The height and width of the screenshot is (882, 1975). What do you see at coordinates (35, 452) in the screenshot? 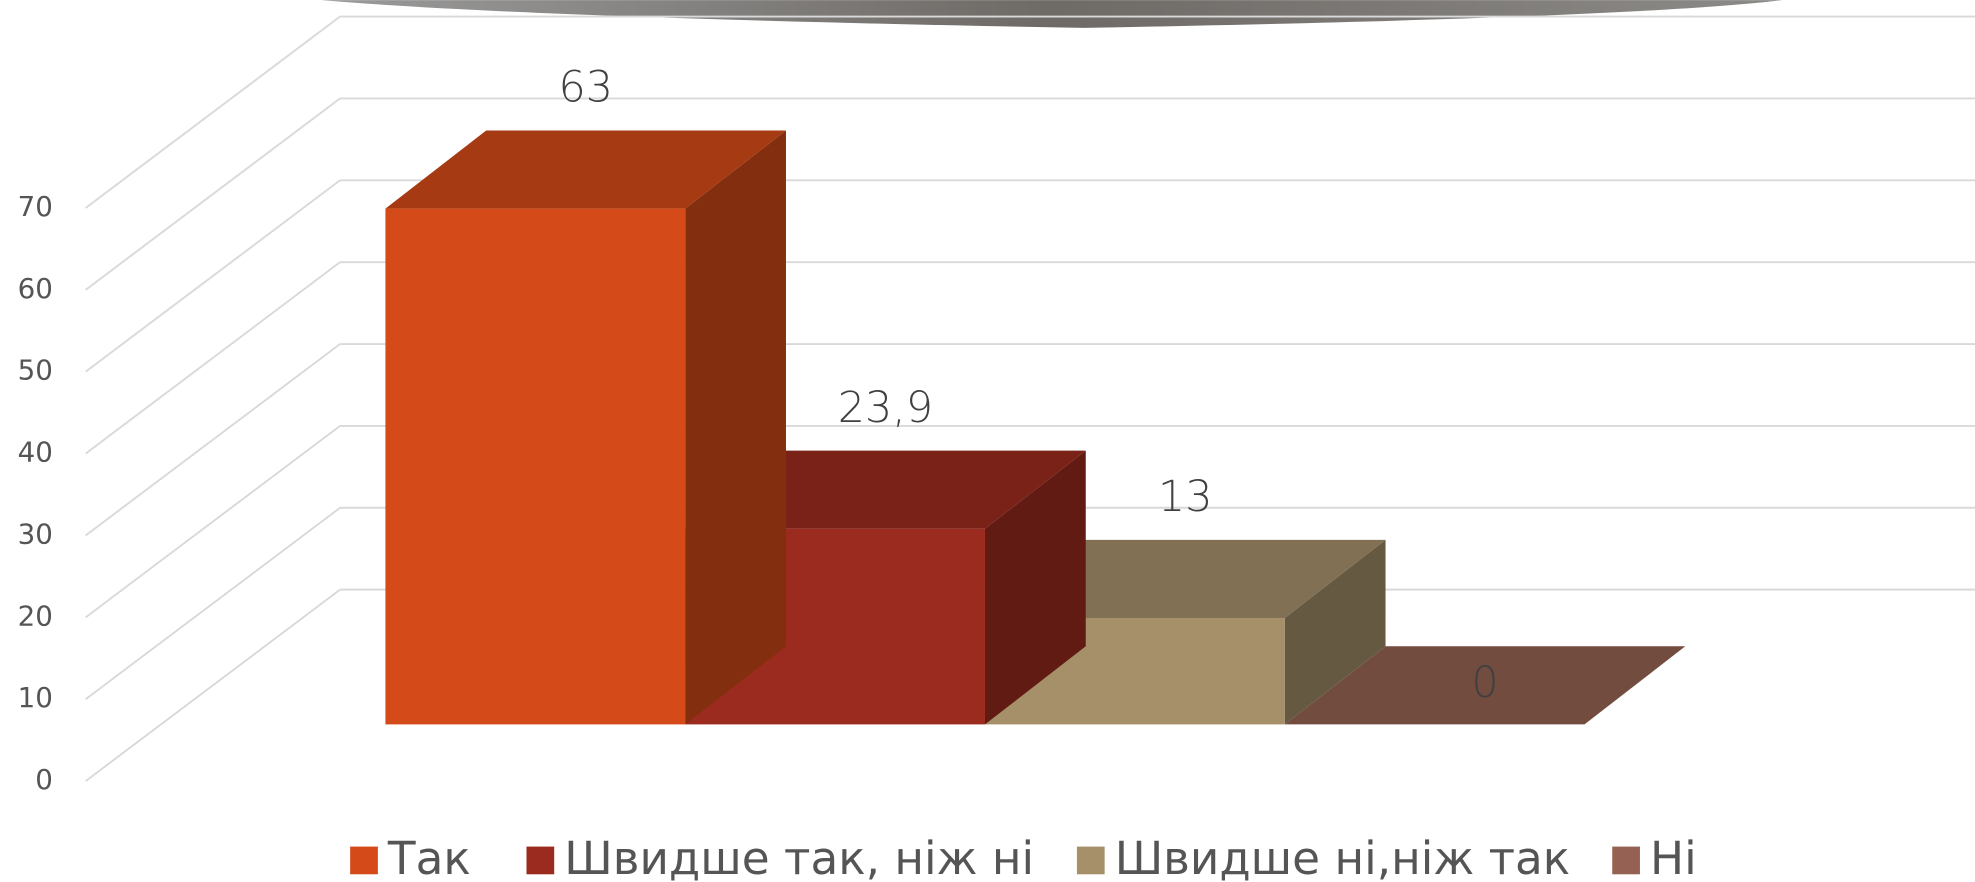
I see `y-tick-label: 40` at bounding box center [35, 452].